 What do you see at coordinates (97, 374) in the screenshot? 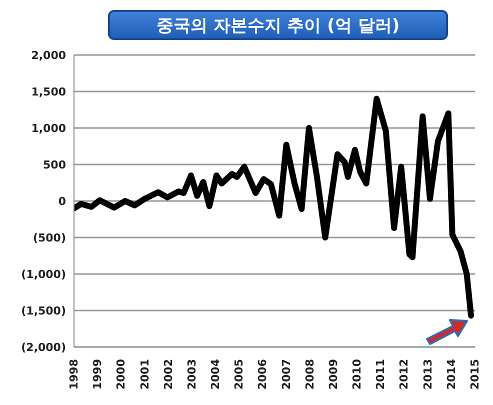
I see `x-tick-label: 1999` at bounding box center [97, 374].